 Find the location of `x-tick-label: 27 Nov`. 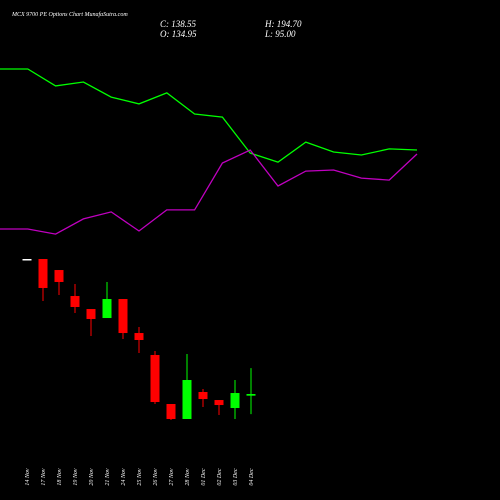

x-tick-label: 27 Nov is located at coordinates (172, 477).